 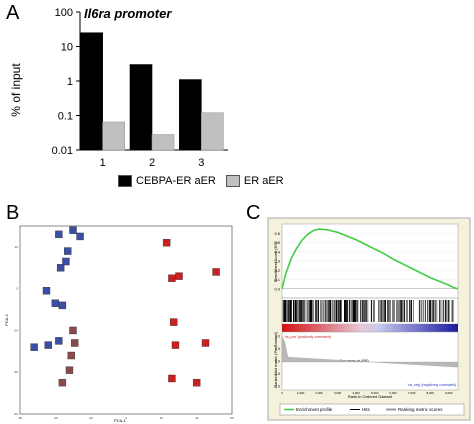 What do you see at coordinates (67, 48) in the screenshot?
I see `y-tick-label: 10` at bounding box center [67, 48].